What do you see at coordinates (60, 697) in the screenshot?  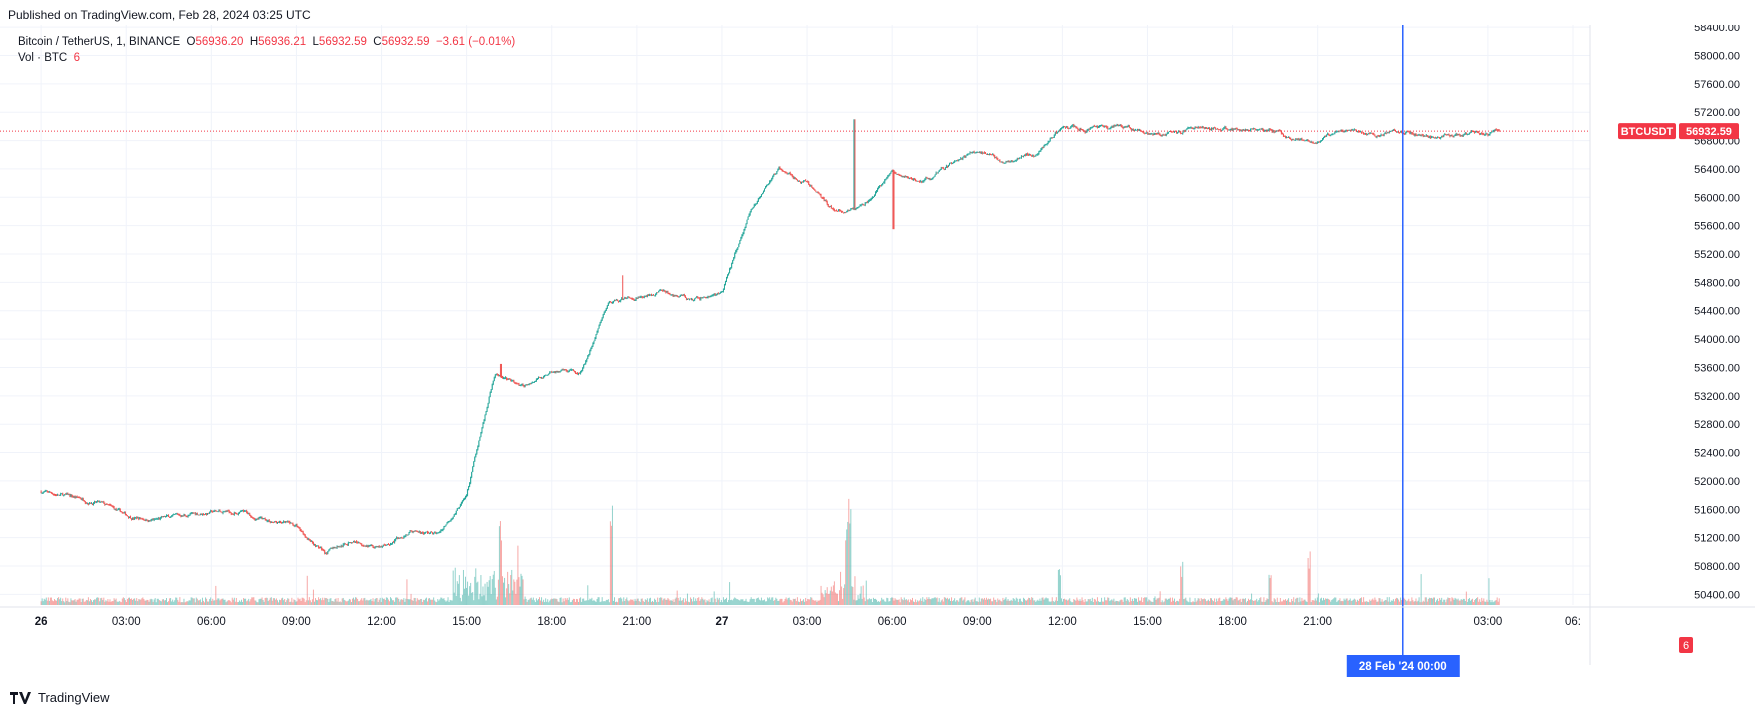 I see `tradingview-logo: TradingView` at bounding box center [60, 697].